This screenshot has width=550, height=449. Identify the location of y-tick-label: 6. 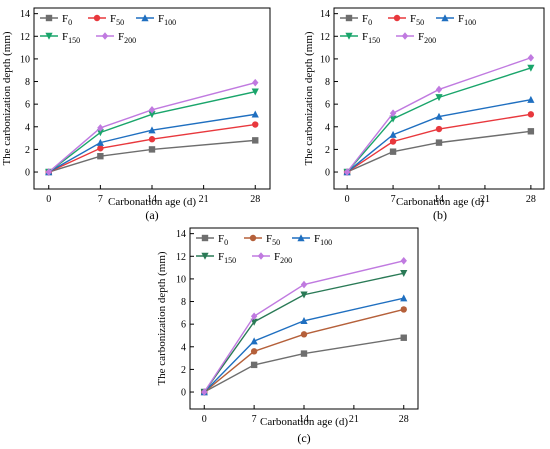
(327, 105).